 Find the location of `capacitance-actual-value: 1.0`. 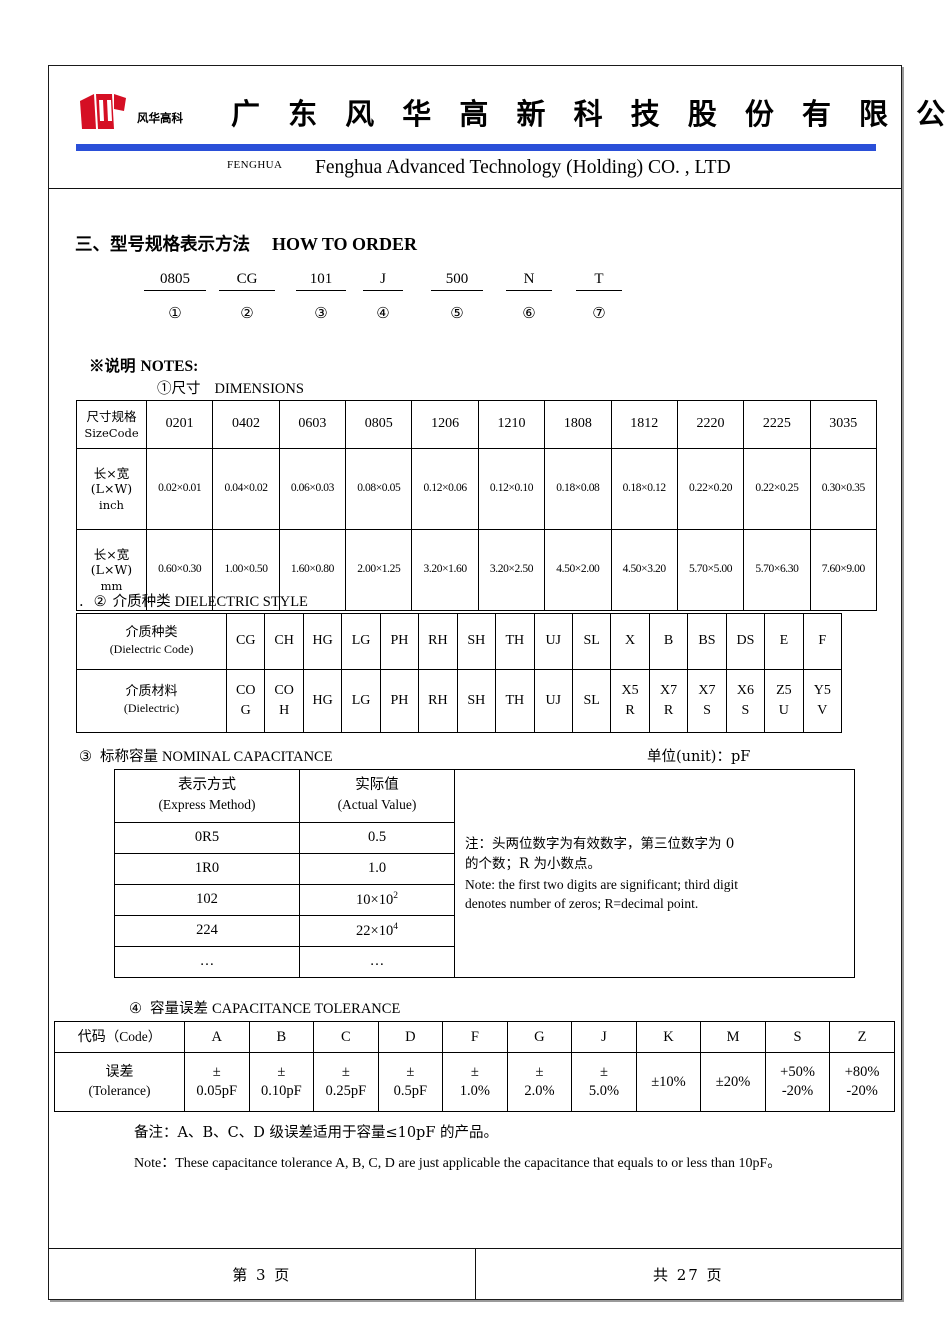

capacitance-actual-value: 1.0 is located at coordinates (377, 869).